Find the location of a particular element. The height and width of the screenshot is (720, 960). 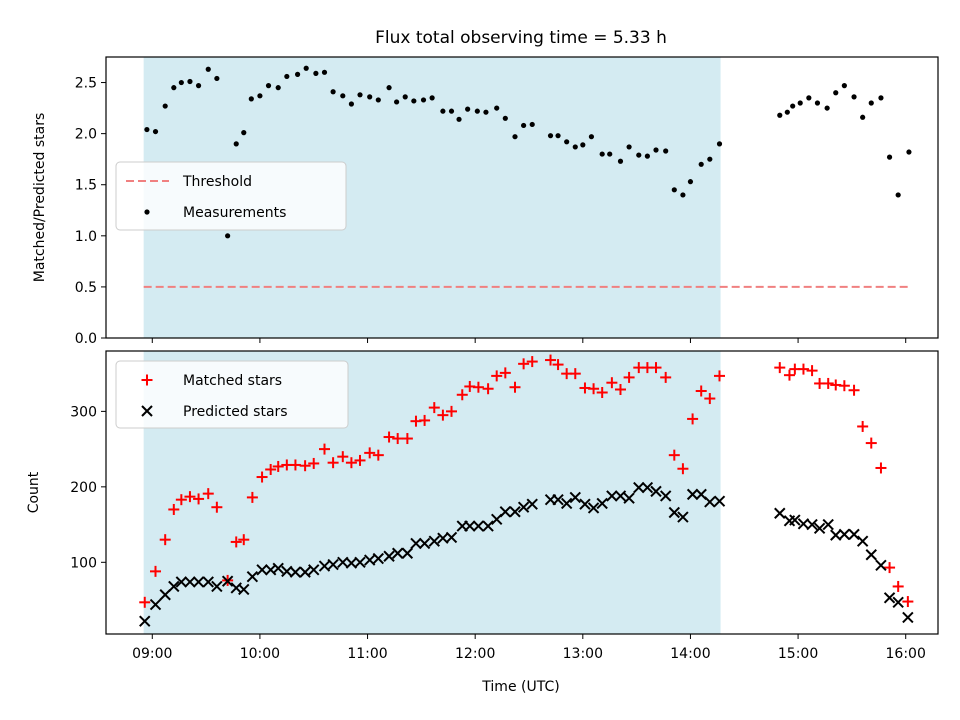

legend-measurement-swatch is located at coordinates (147, 212).